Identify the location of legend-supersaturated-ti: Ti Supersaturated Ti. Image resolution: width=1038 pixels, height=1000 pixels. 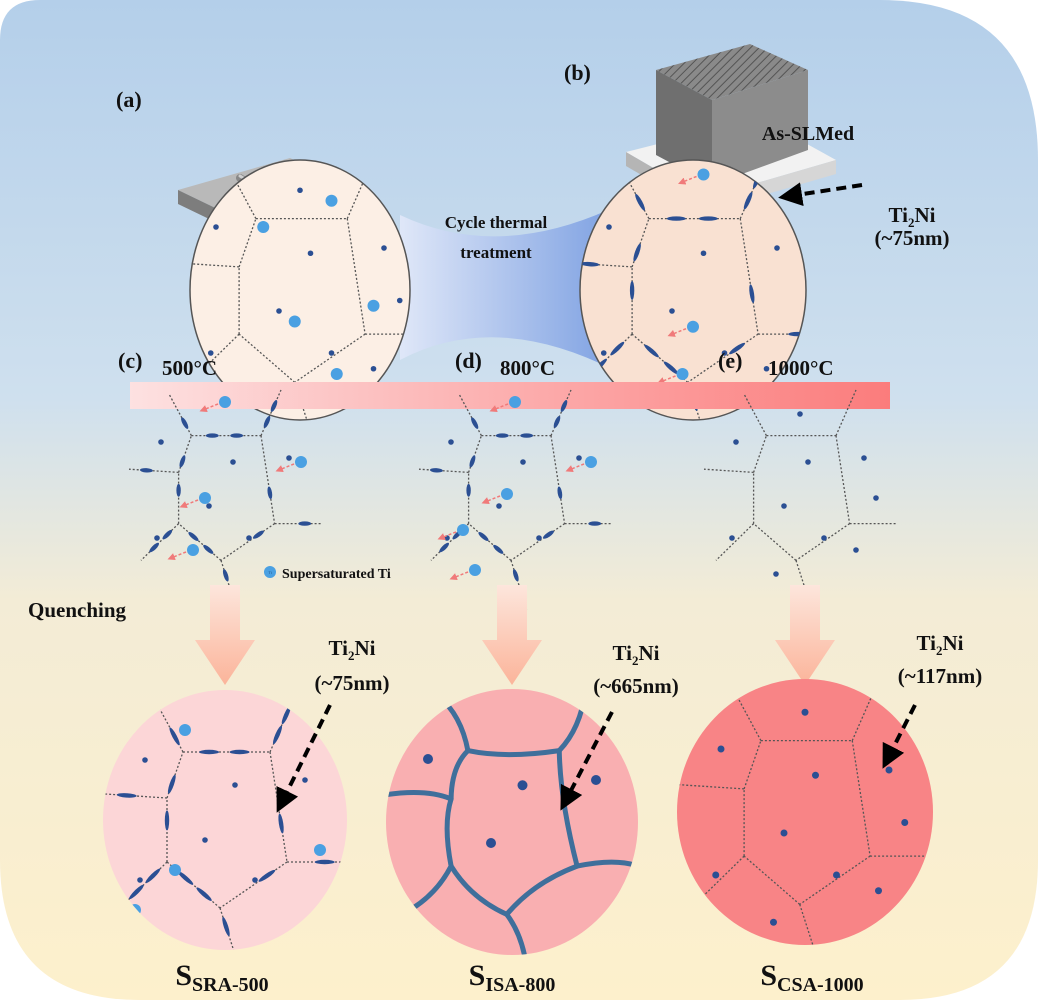
(327, 574).